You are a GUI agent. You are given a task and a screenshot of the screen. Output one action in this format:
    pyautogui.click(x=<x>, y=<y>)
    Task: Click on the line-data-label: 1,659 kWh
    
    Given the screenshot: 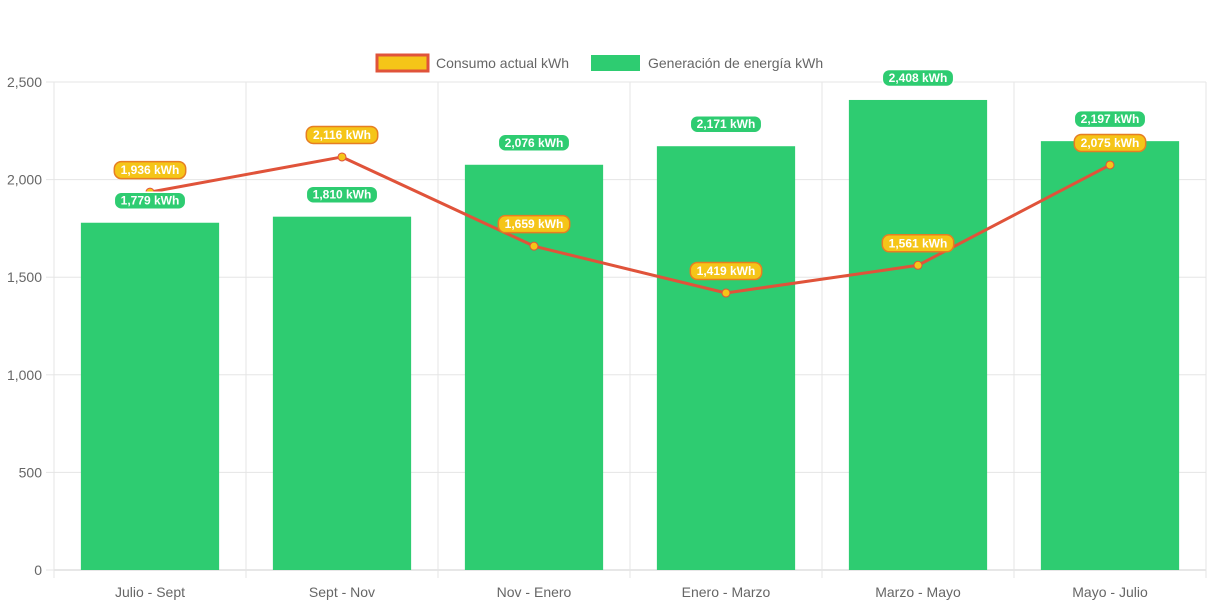 What is the action you would take?
    pyautogui.click(x=534, y=224)
    